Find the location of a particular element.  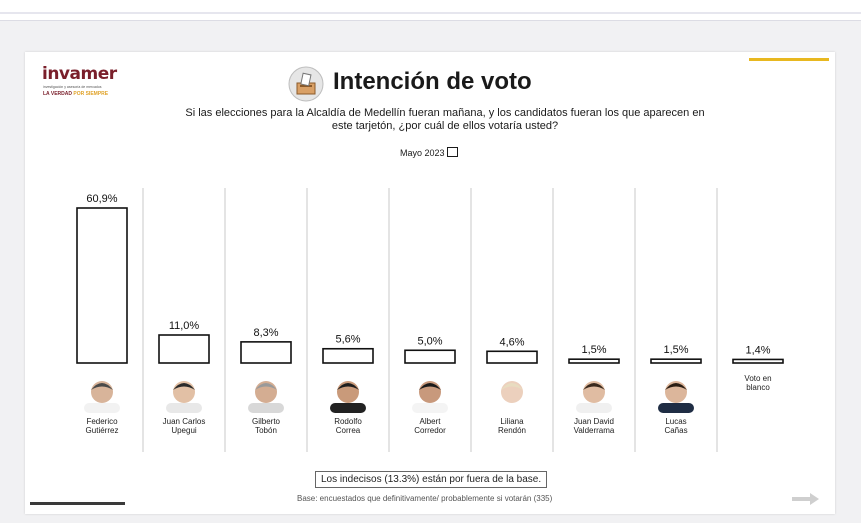

category-label: Albert is located at coordinates (431, 421).